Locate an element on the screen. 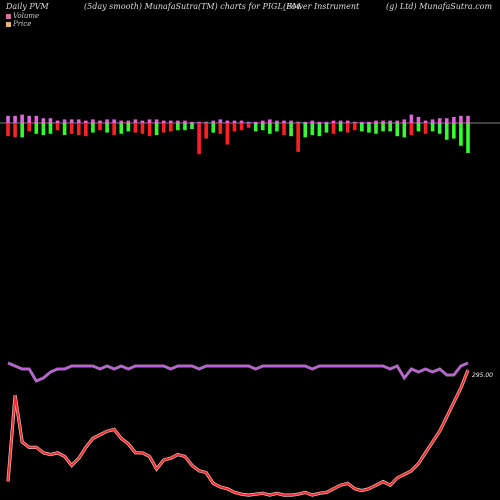  legend-price: Price is located at coordinates (18, 24).